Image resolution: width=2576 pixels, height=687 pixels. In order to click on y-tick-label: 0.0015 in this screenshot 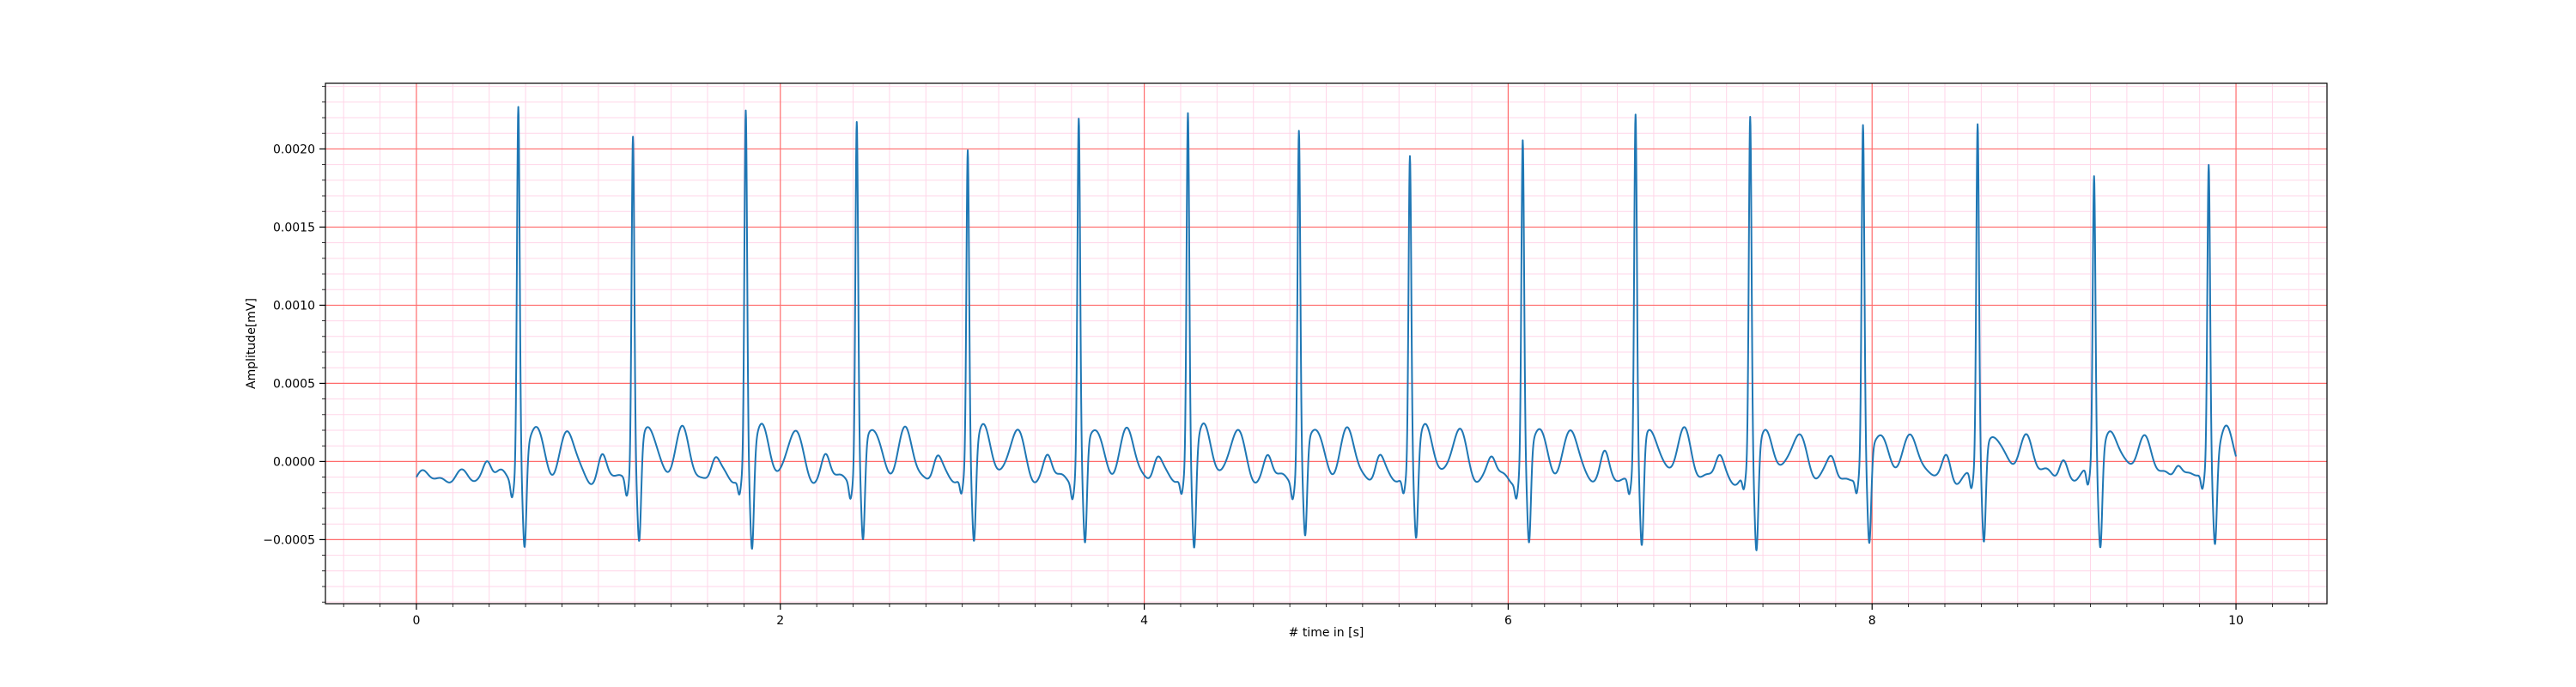, I will do `click(294, 227)`.